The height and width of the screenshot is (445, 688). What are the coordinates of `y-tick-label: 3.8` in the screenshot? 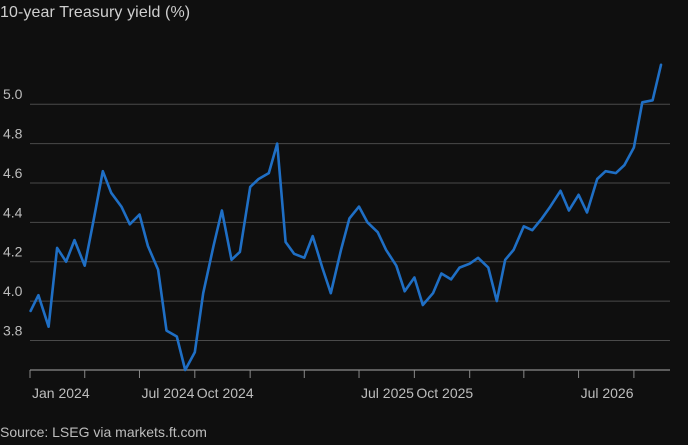 It's located at (13, 330).